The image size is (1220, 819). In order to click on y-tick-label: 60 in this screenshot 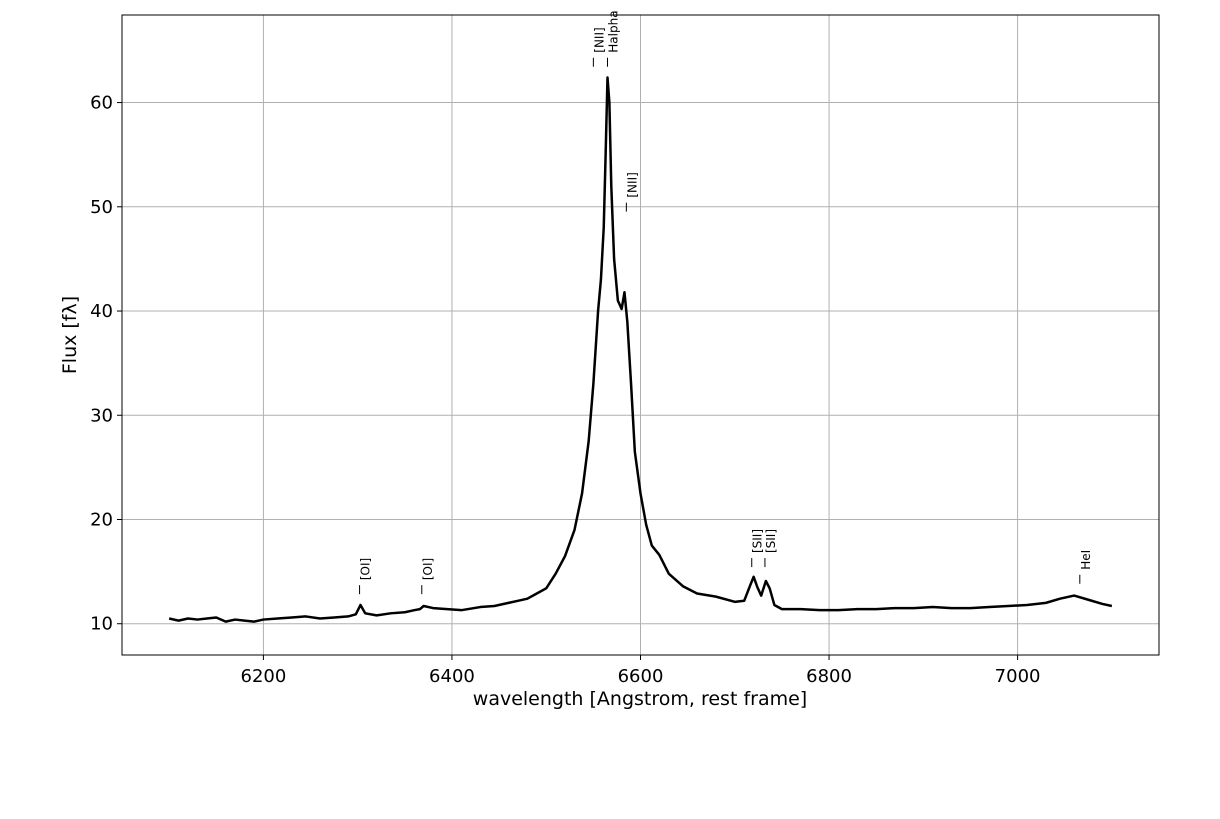, I will do `click(101, 103)`.